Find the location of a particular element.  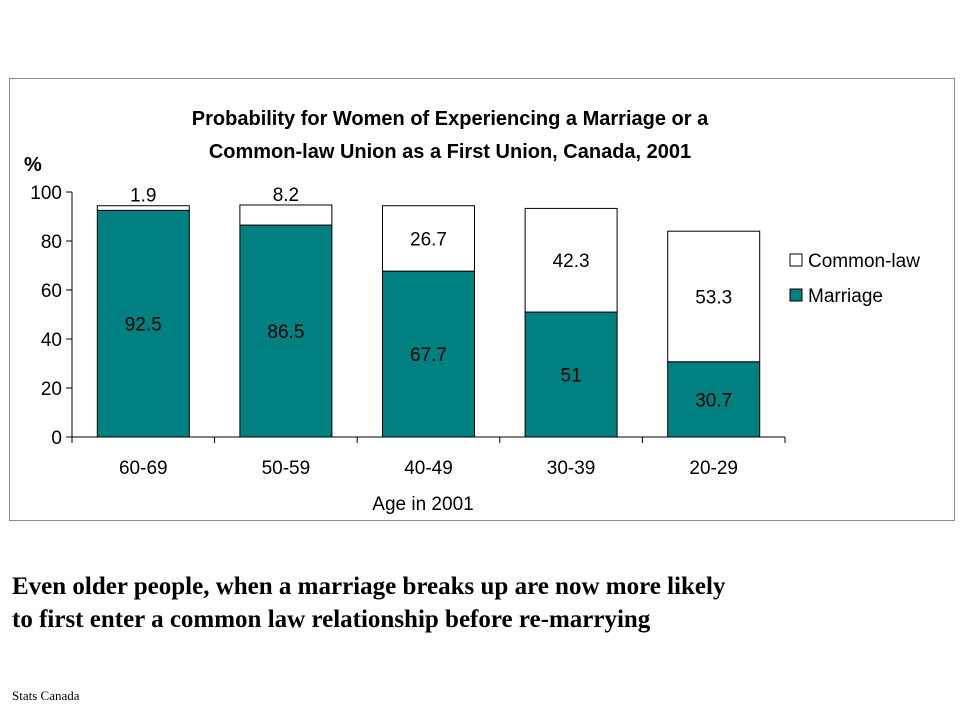

data-label-common-law: 53.3 is located at coordinates (713, 297).